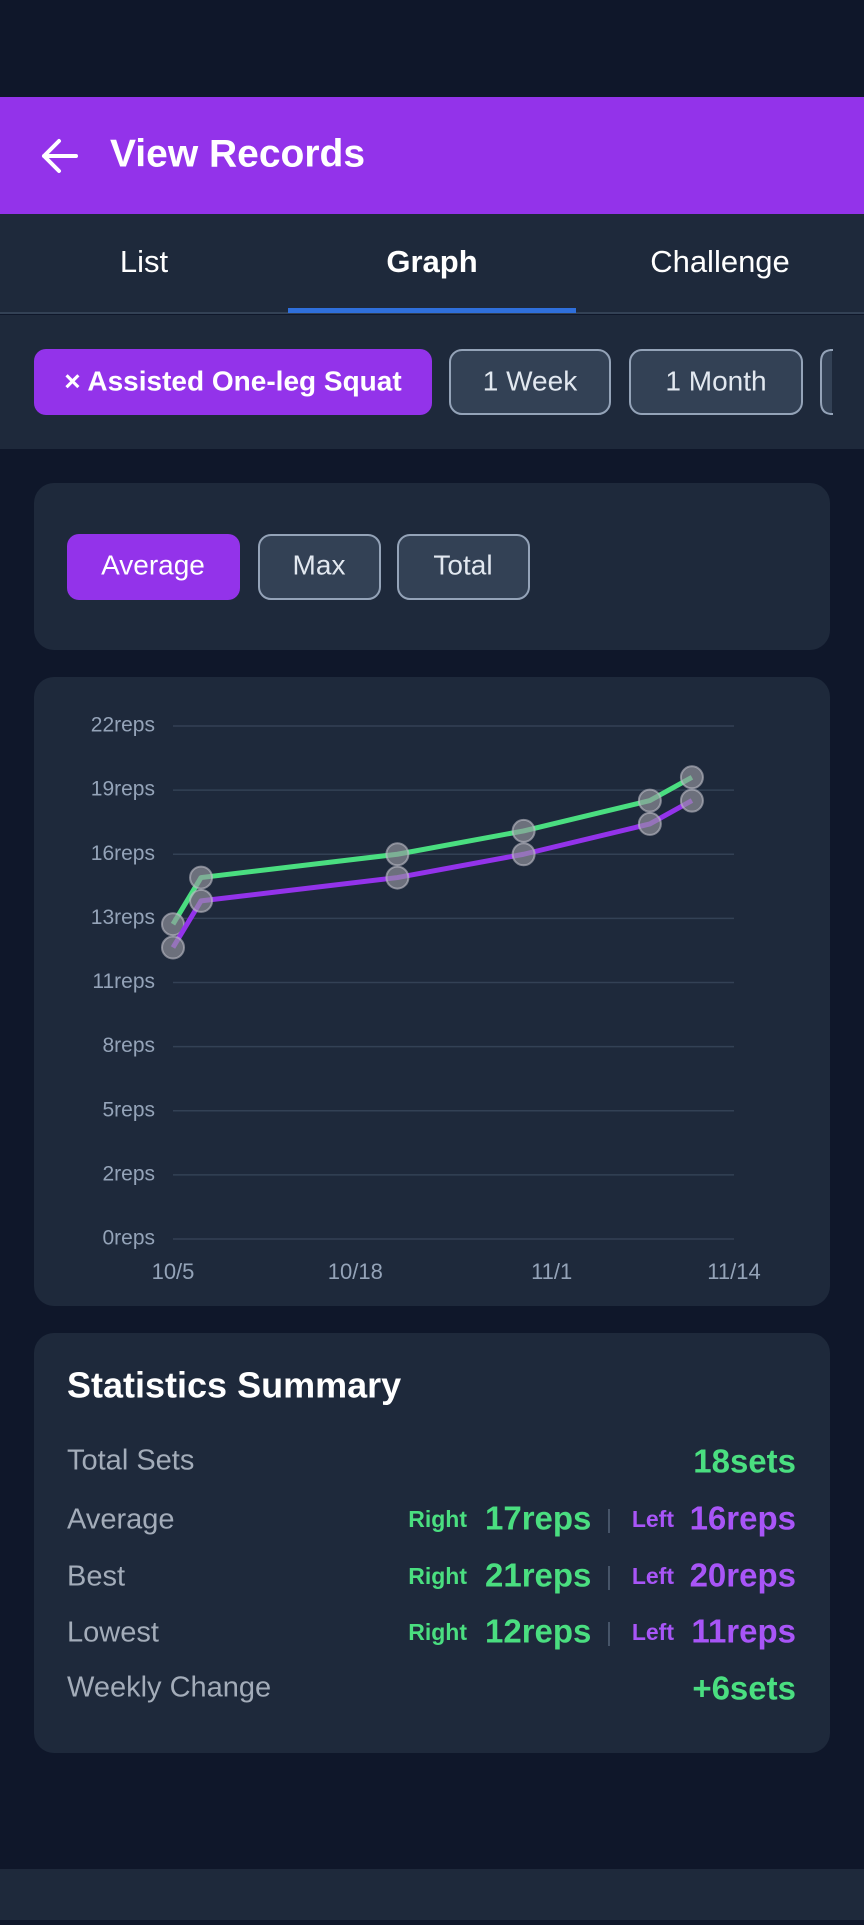 Image resolution: width=864 pixels, height=1925 pixels. I want to click on stats-title: Statistics Summary, so click(234, 1385).